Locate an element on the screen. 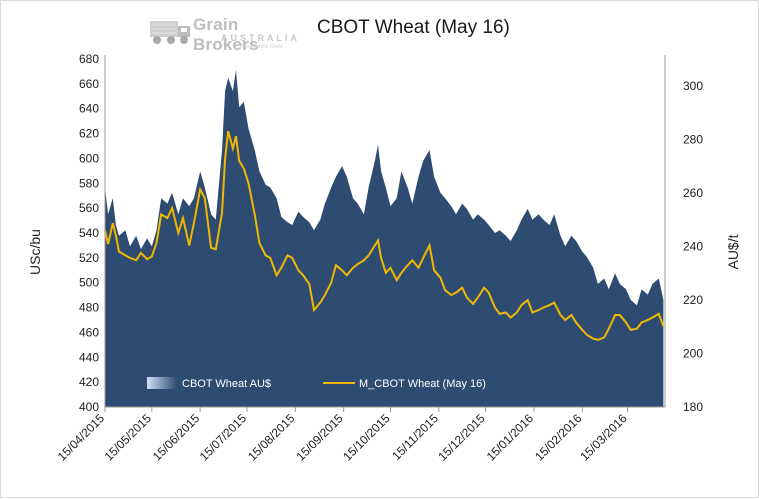 The width and height of the screenshot is (759, 499). logo-name: Grain Brokers is located at coordinates (226, 34).